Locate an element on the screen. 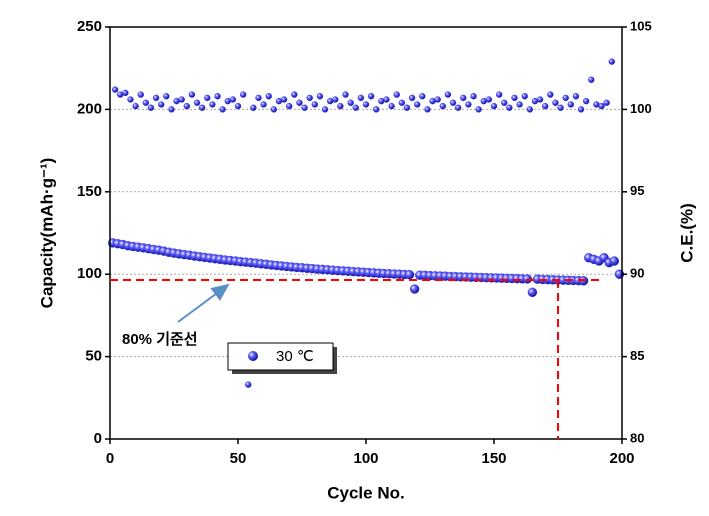  legend is located at coordinates (280, 356).